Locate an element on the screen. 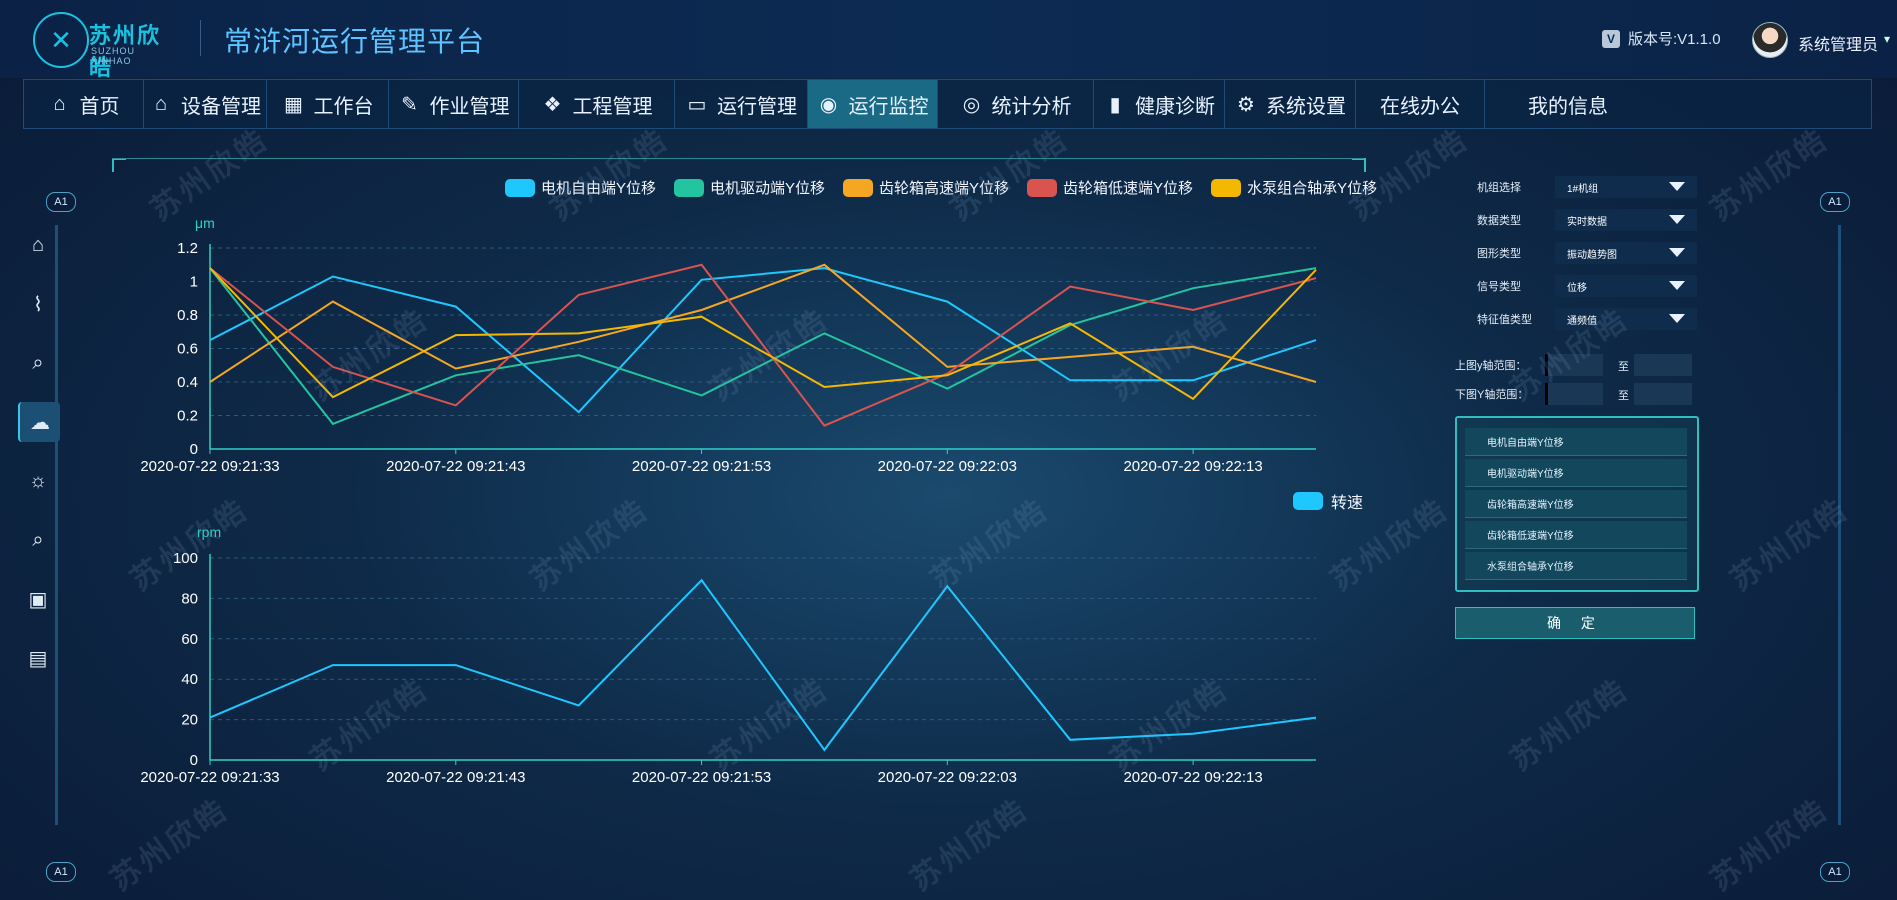  nav-item-7: ◎ 统计分析 is located at coordinates (1016, 104).